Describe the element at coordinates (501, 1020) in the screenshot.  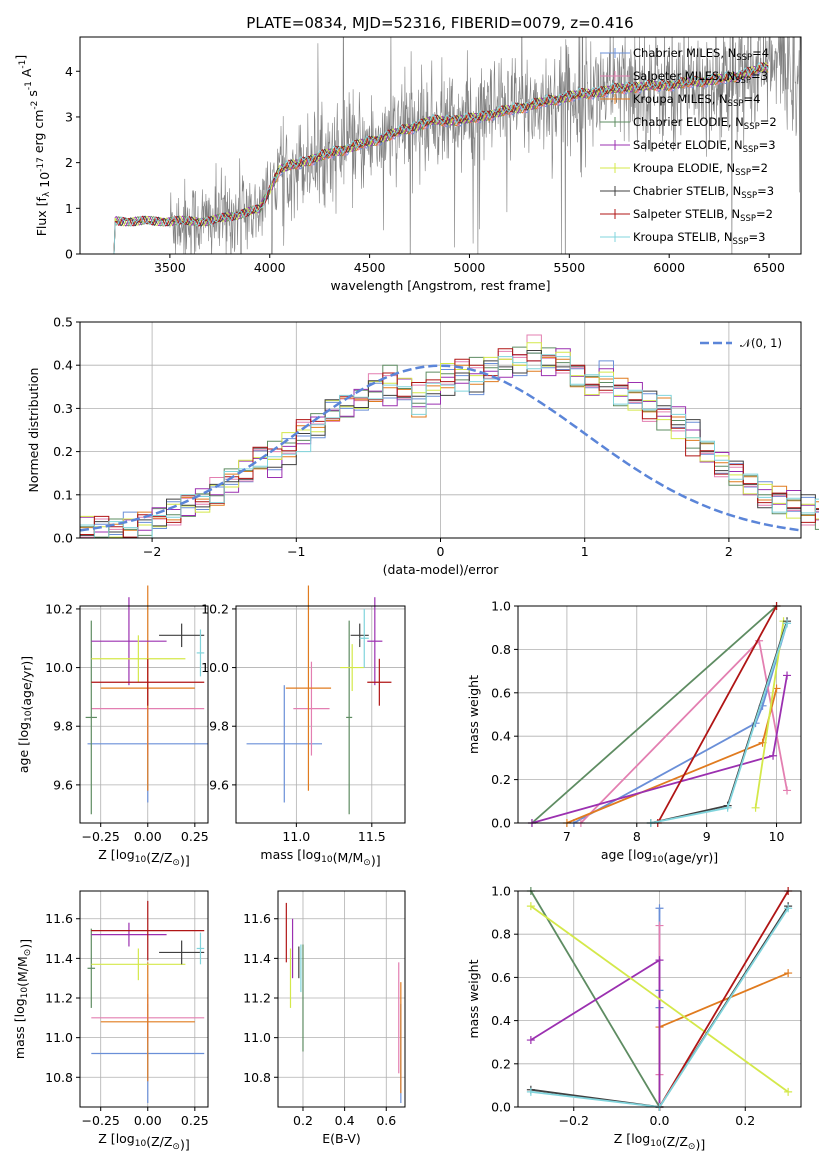
I see `mass-weight-vs-Z-ytick-label: 0.4` at that location.